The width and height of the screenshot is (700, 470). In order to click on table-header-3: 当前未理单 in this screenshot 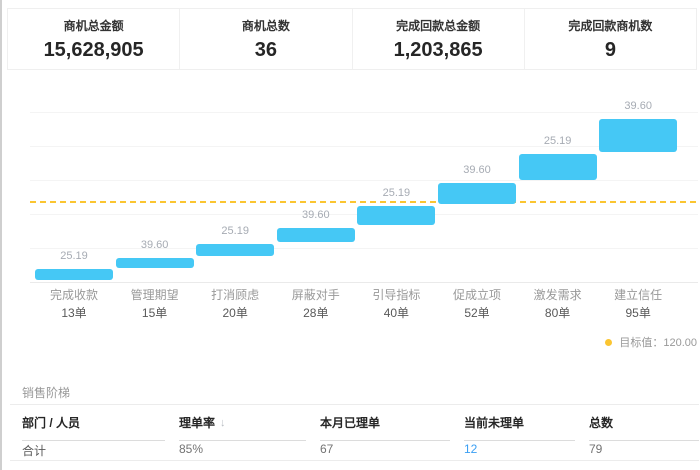, I will do `click(519, 427)`.